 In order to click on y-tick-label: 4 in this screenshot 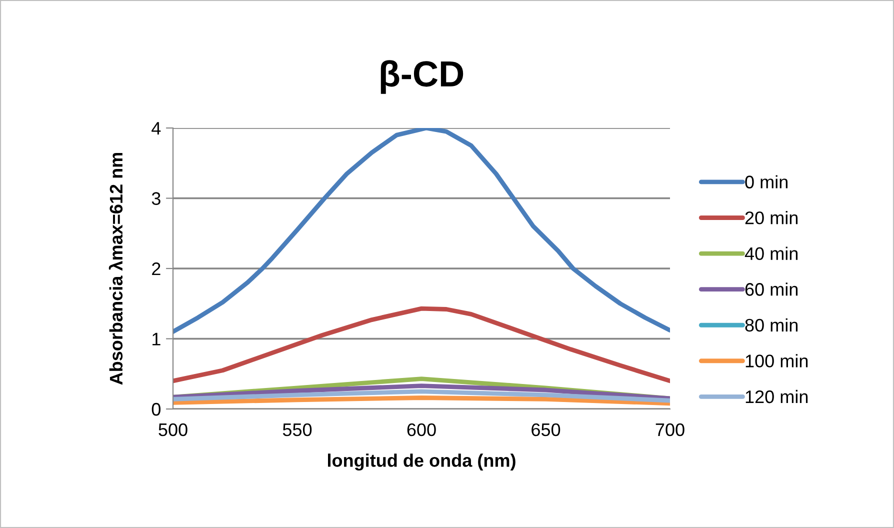, I will do `click(156, 128)`.